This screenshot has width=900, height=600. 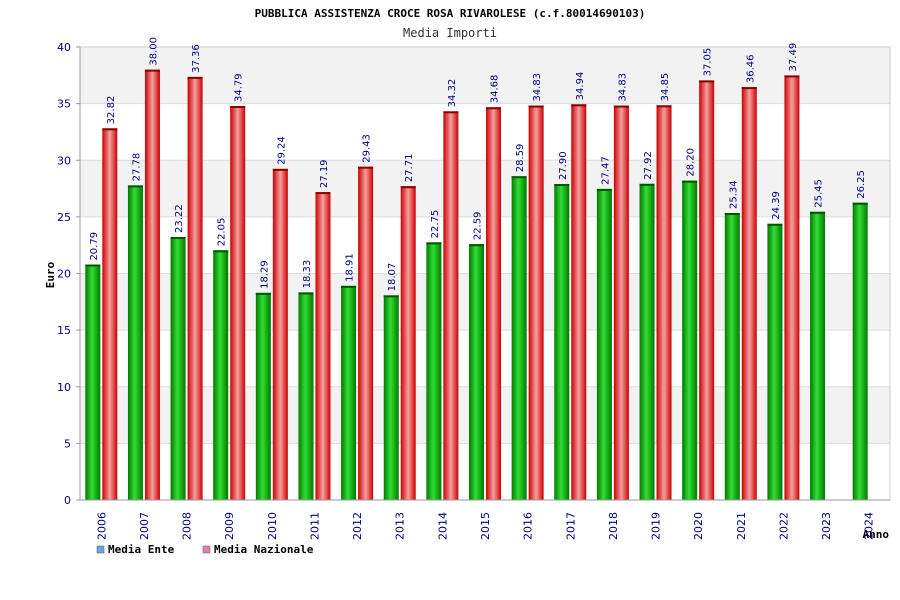 I want to click on x-tick-label: 2017, so click(x=570, y=526).